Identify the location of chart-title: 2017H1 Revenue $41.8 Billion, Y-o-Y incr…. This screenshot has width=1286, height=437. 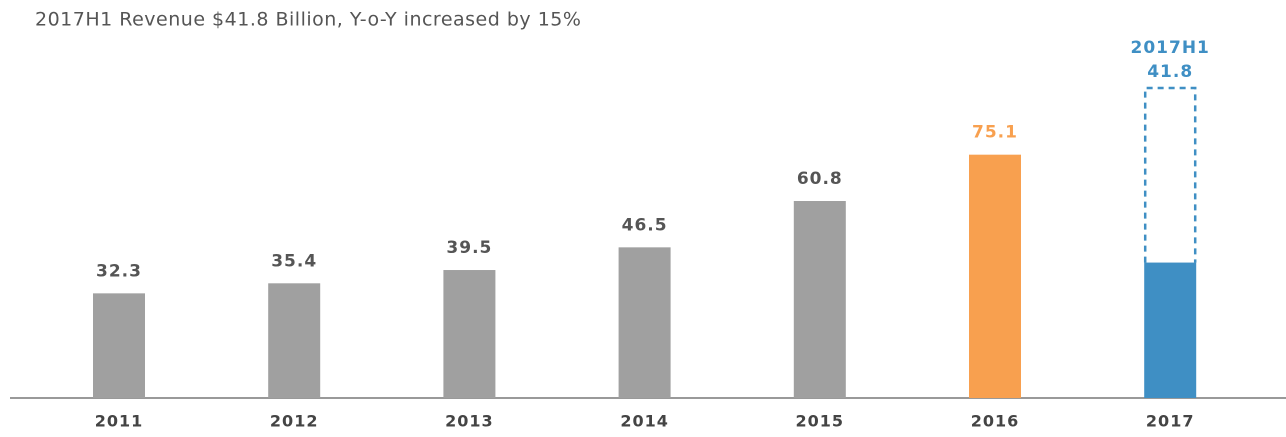
(308, 20).